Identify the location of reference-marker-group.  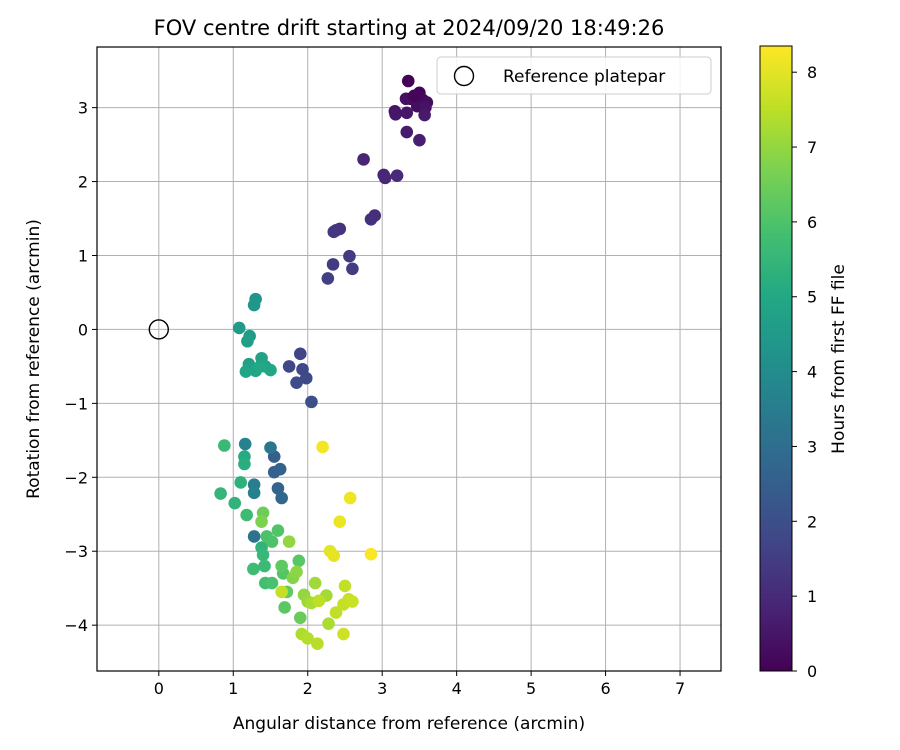
(159, 329).